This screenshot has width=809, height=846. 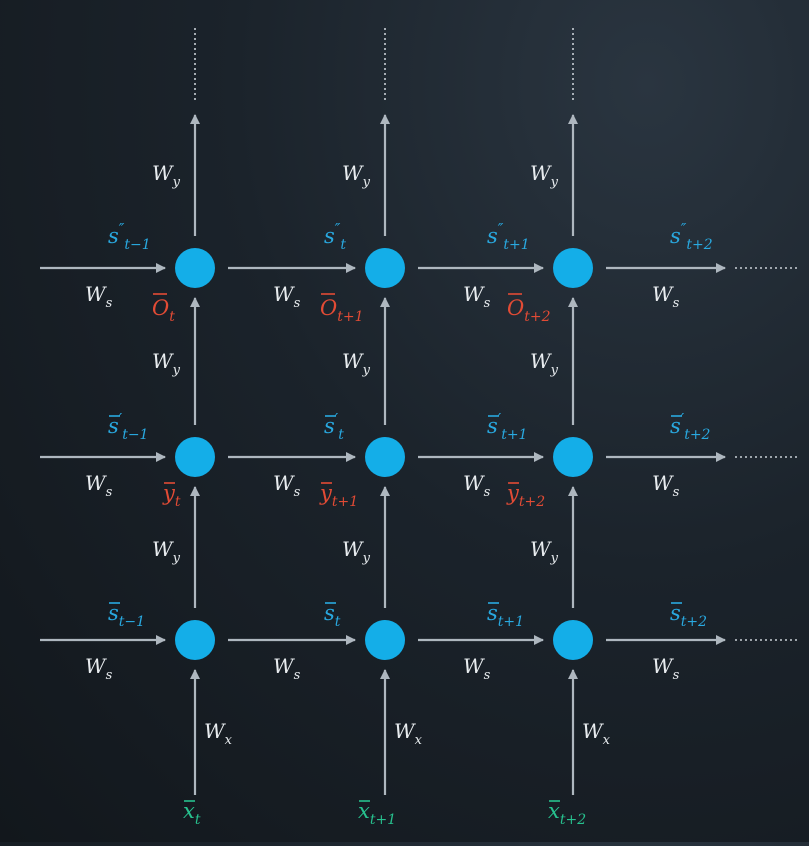 I want to click on state-l3-3: s″t+1, so click(x=508, y=236).